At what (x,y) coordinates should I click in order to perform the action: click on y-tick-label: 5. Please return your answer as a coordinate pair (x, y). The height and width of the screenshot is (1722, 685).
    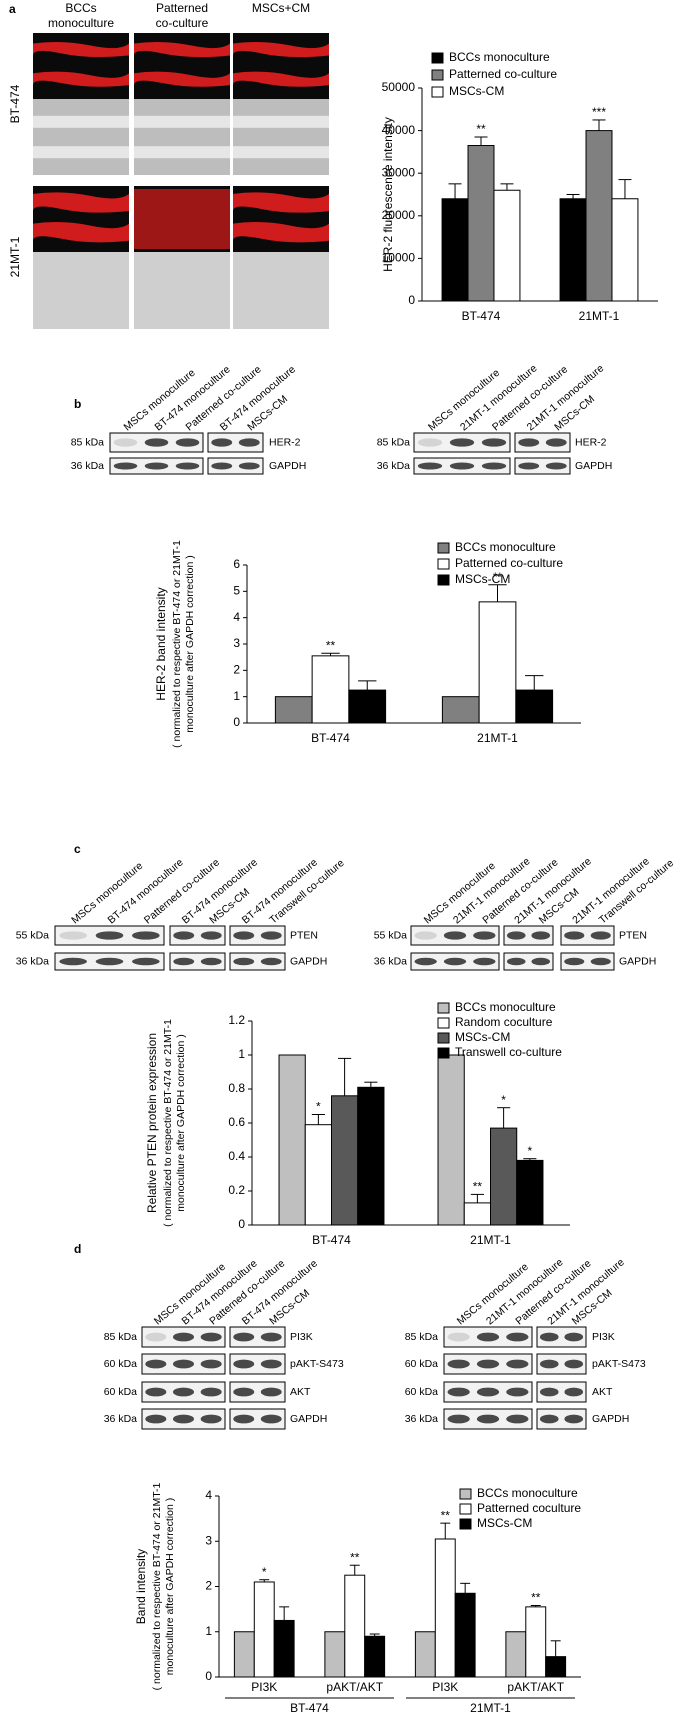
    Looking at the image, I should click on (236, 591).